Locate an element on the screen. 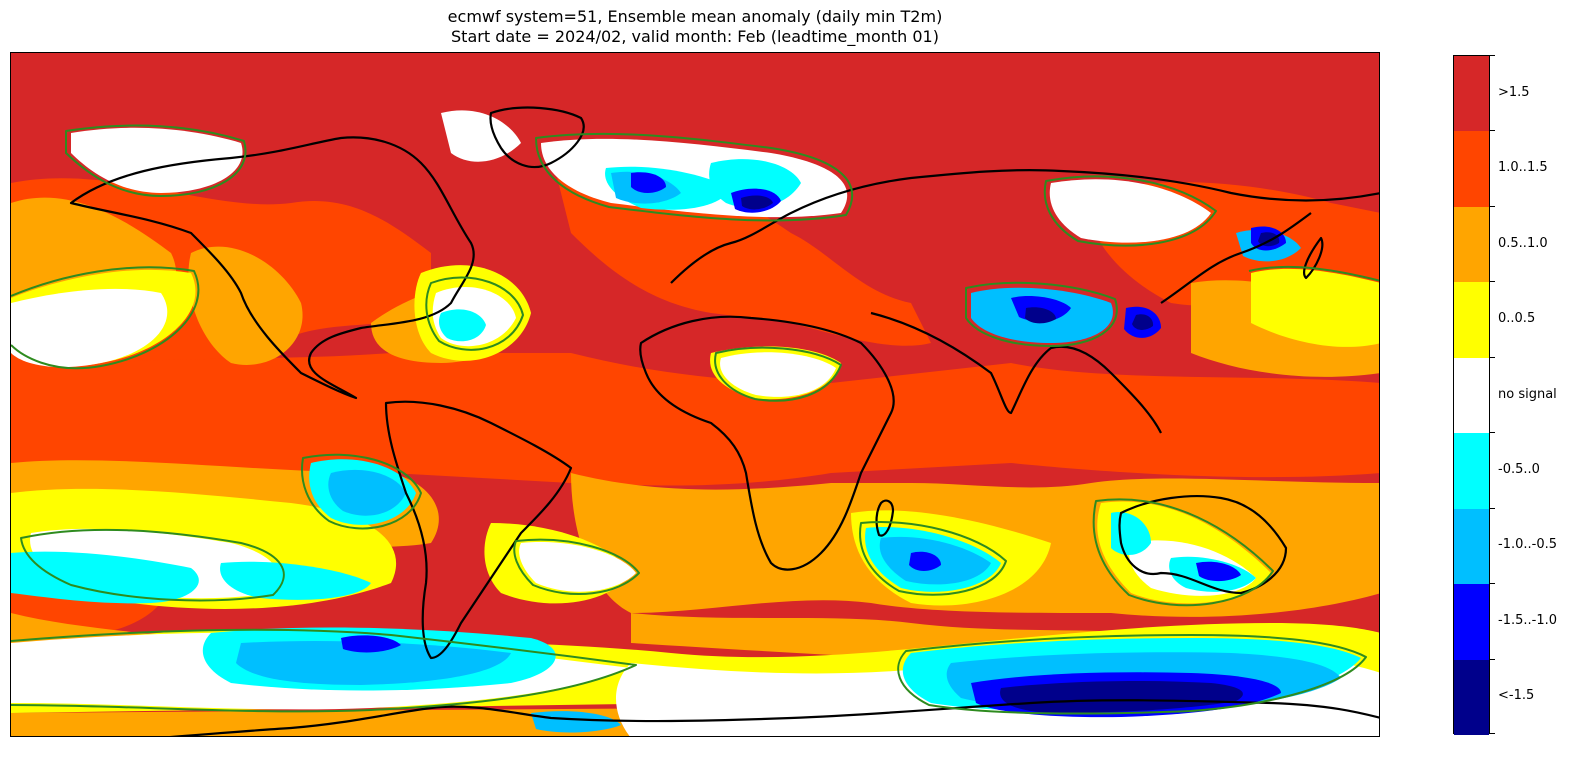 The width and height of the screenshot is (1589, 757). colorbar-label: 0.5..1.0 is located at coordinates (1523, 243).